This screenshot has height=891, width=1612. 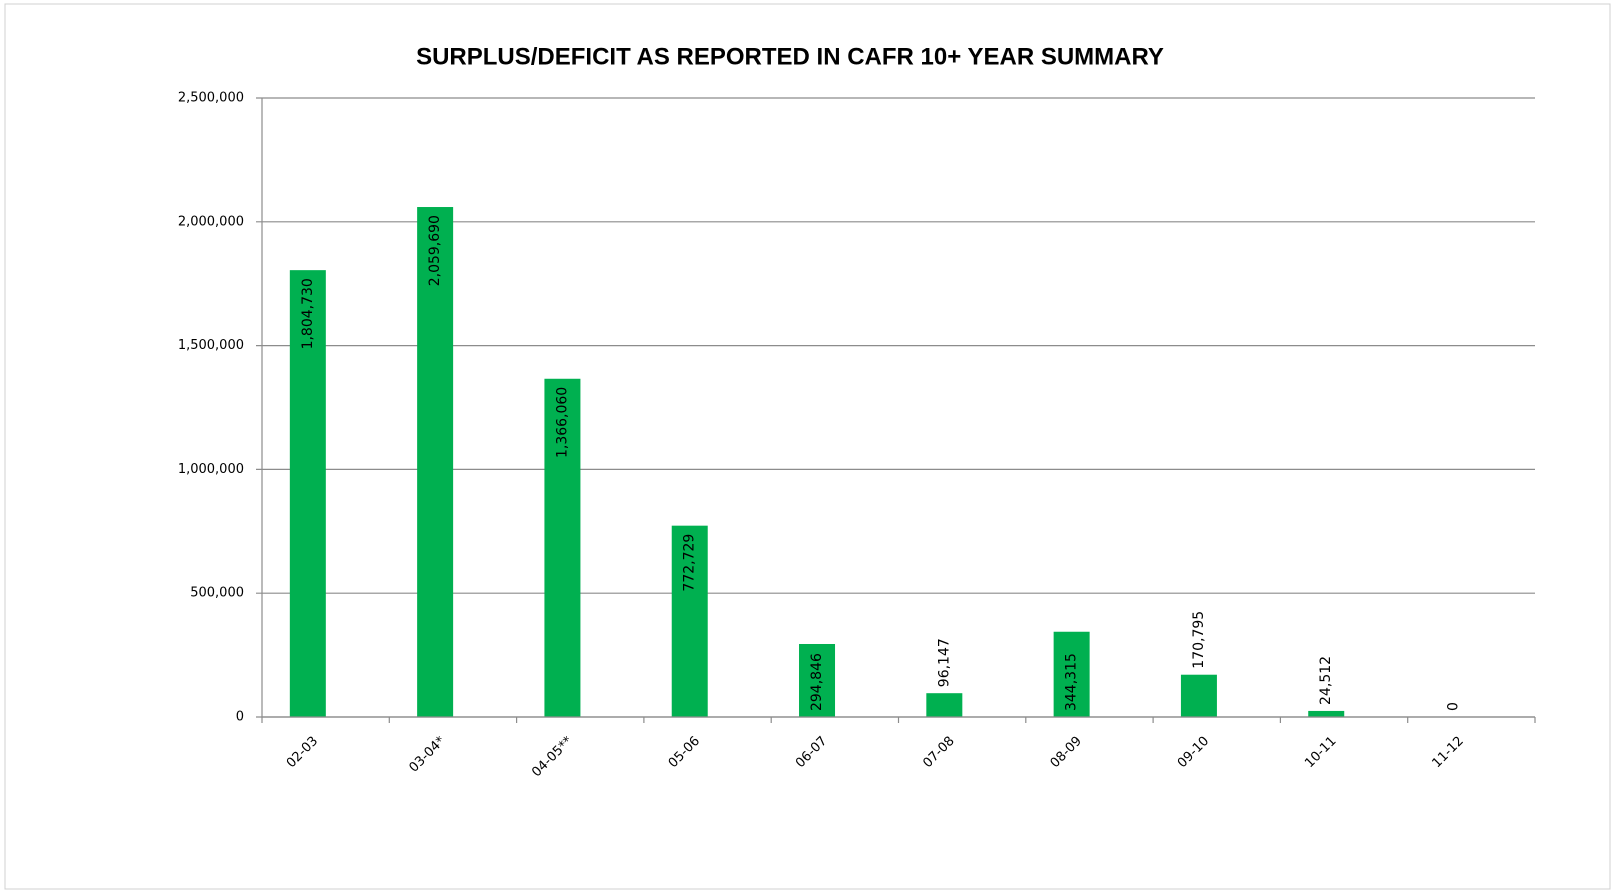 I want to click on y-tick-label: 2,000,000, so click(x=211, y=221).